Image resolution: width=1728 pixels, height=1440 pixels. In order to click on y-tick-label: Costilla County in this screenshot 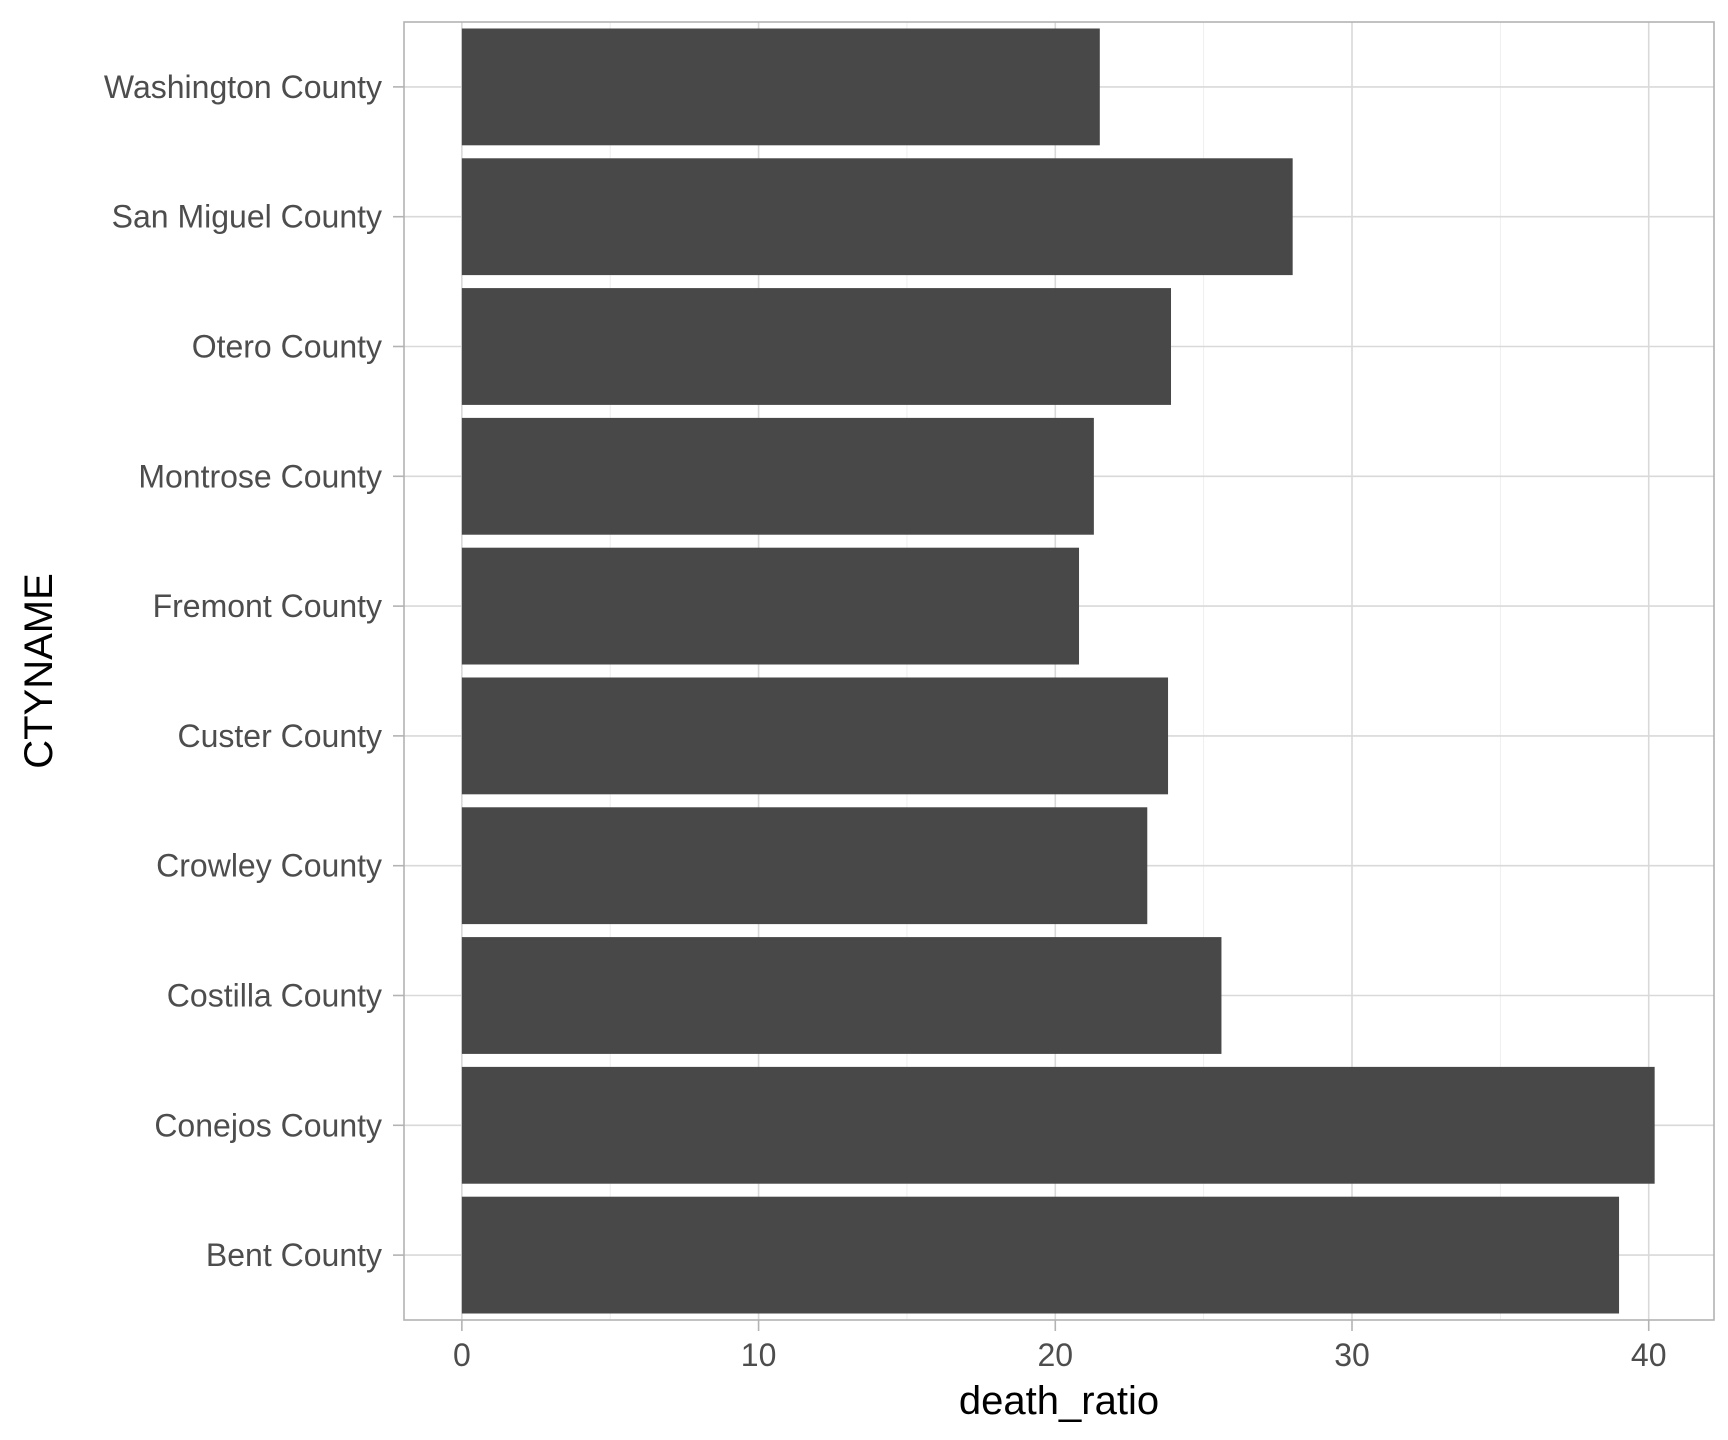, I will do `click(274, 996)`.